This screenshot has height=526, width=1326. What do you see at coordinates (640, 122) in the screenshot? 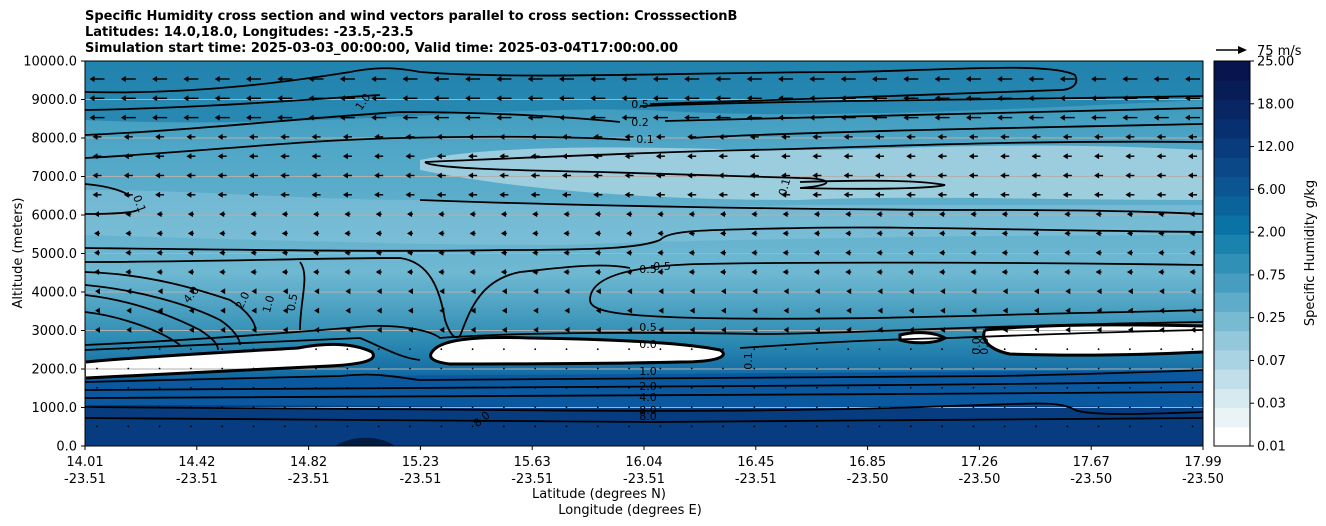
I see `contour-label: 0.2` at bounding box center [640, 122].